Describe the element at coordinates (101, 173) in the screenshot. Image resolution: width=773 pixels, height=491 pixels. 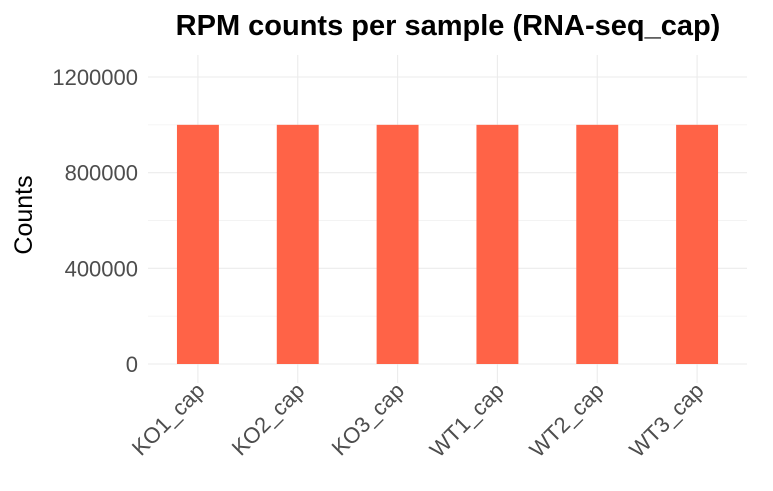
I see `y-tick-label: 800000` at that location.